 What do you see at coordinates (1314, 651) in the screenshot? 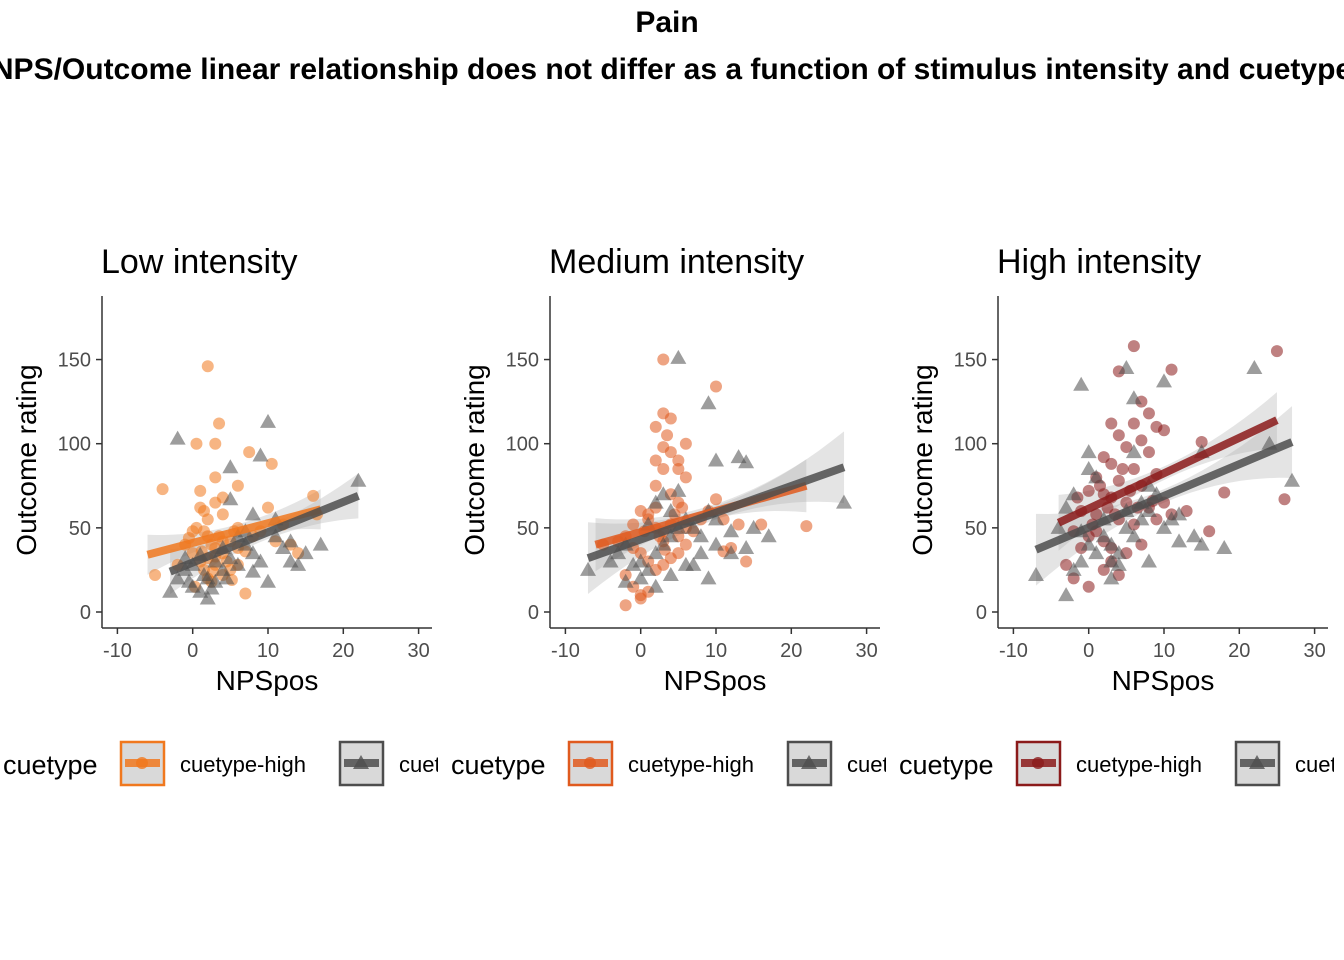
I see `x-tick-label: 30` at bounding box center [1314, 651].